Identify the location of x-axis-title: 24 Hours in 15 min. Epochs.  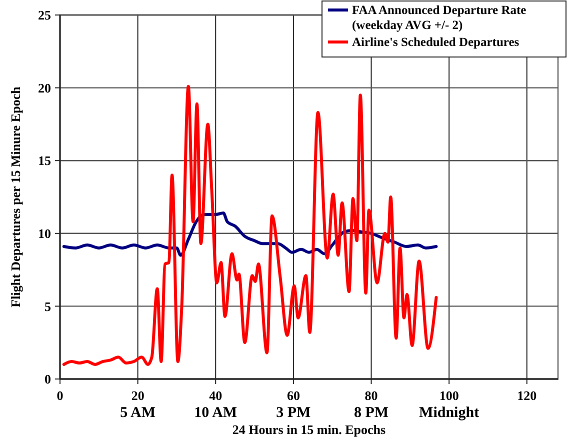
(309, 429).